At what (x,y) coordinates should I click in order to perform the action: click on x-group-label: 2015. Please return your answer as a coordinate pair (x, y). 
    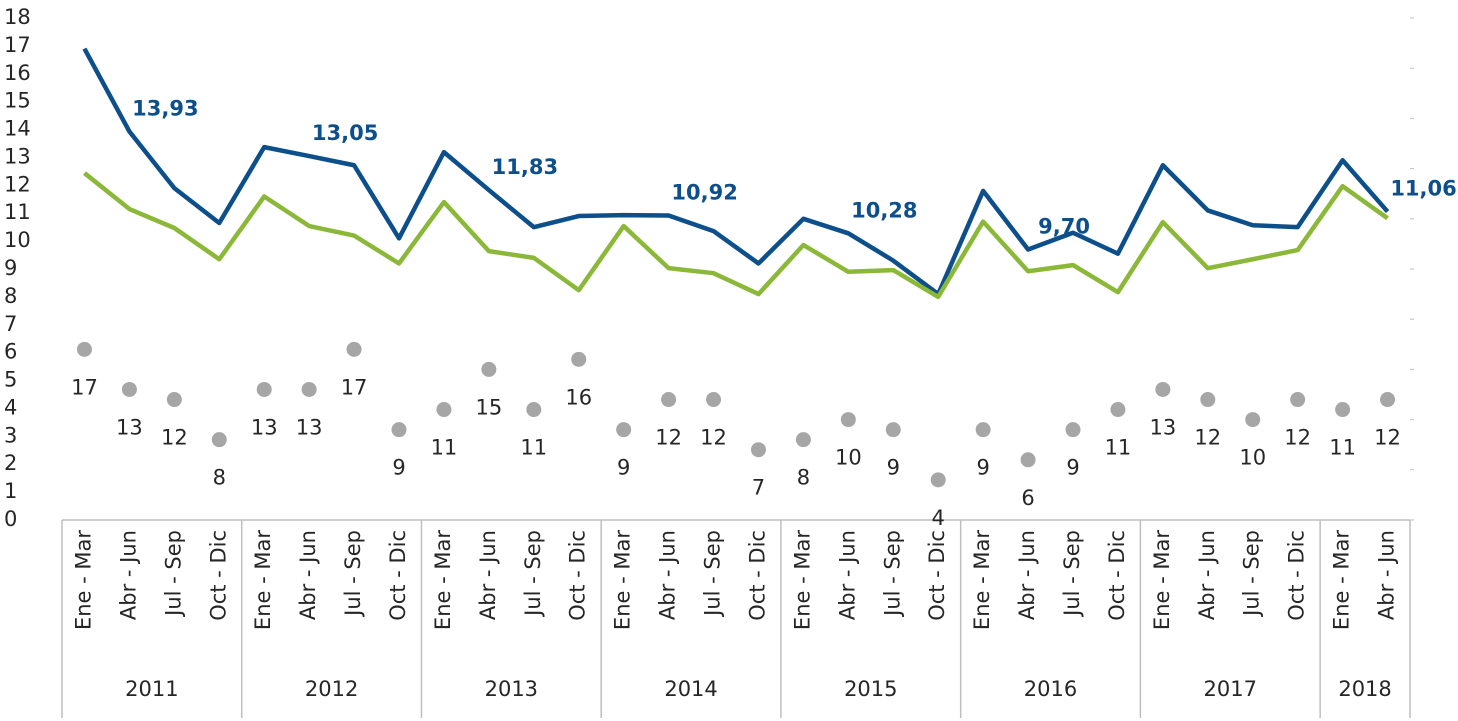
    Looking at the image, I should click on (870, 689).